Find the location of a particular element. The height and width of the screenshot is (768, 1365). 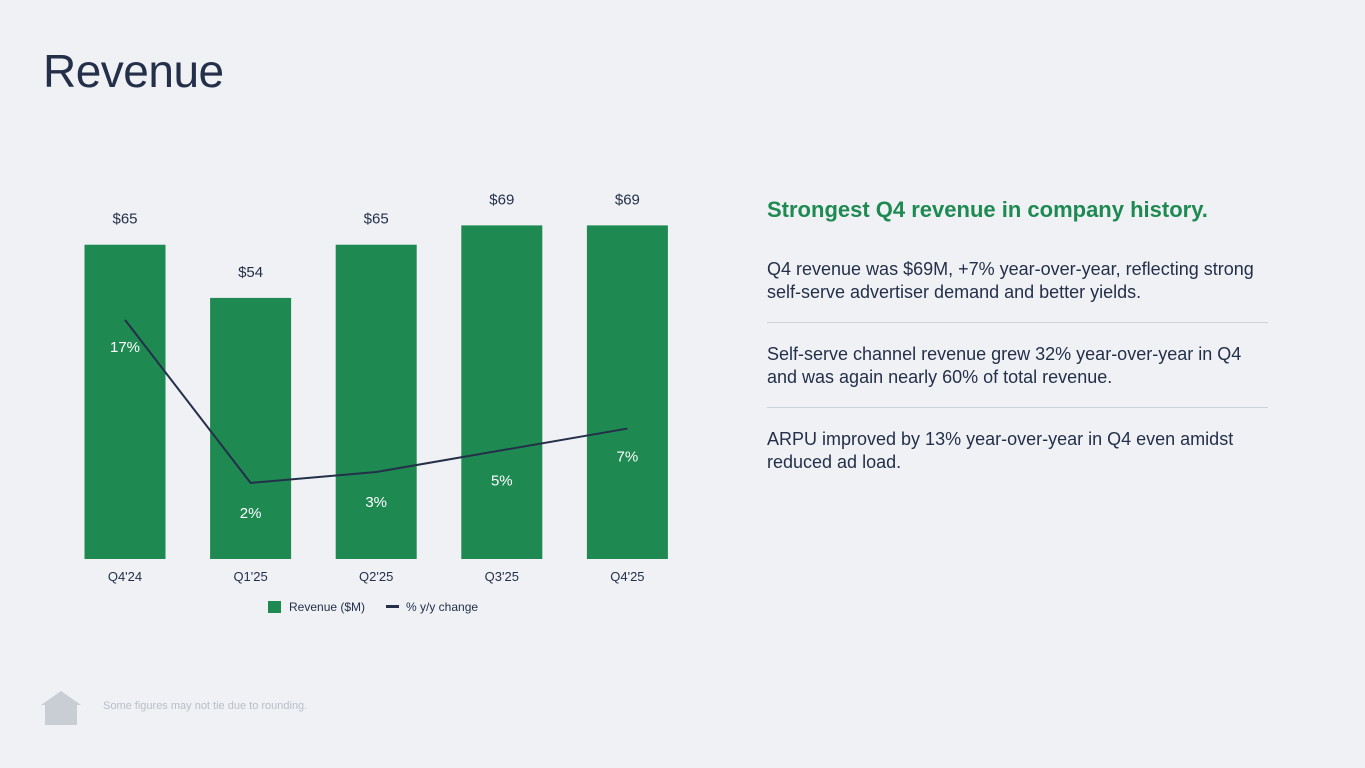

summary-headline: Strongest Q4 revenue in company history. is located at coordinates (987, 209).